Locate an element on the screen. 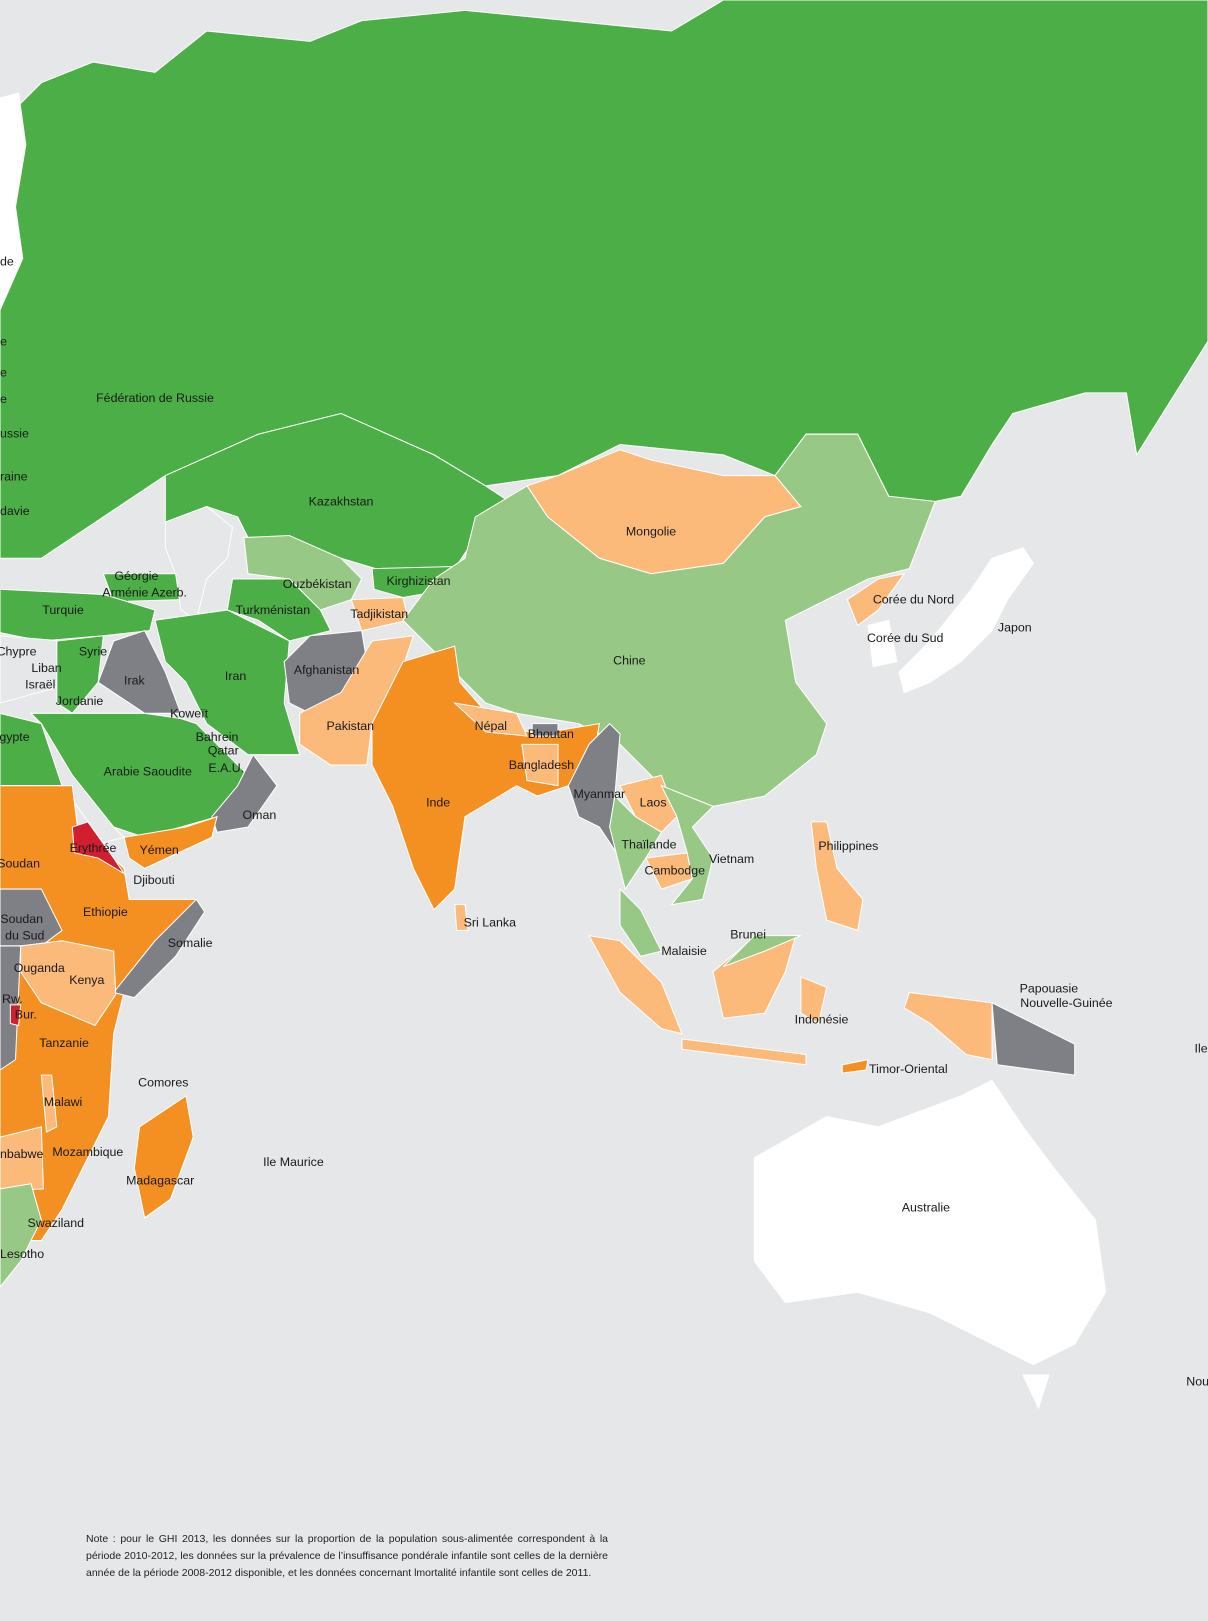  sri-lanka is located at coordinates (461, 917).